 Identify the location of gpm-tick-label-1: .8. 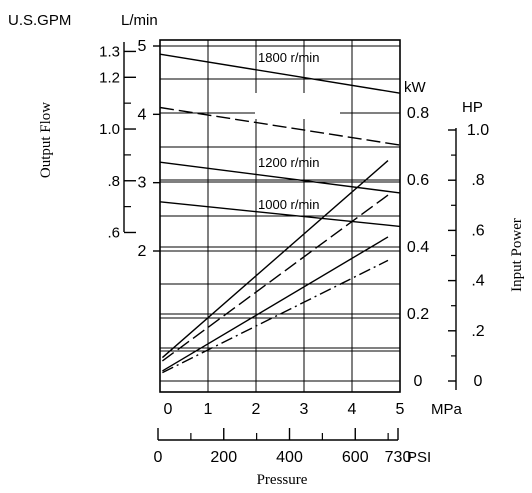
(113, 181).